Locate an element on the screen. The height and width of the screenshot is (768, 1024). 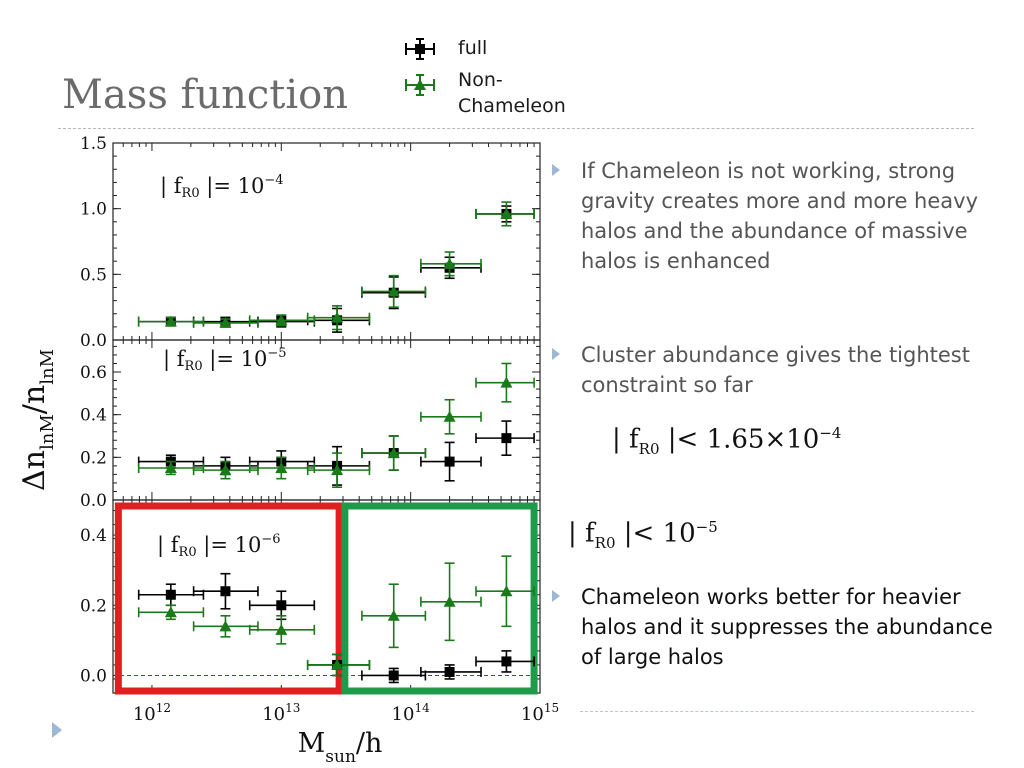
highlight-box-green is located at coordinates (439, 598).